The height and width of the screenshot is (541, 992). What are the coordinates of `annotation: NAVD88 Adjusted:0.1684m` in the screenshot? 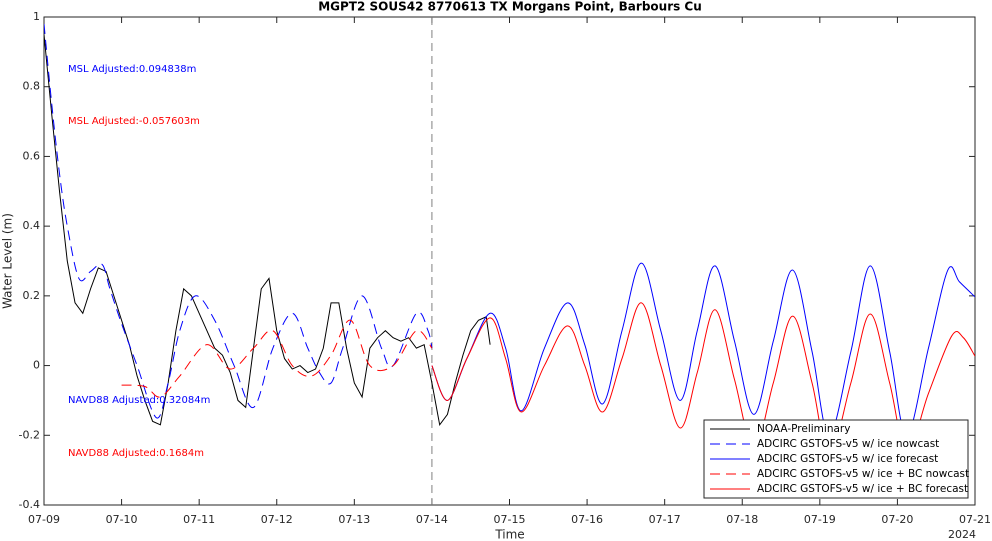 It's located at (136, 453).